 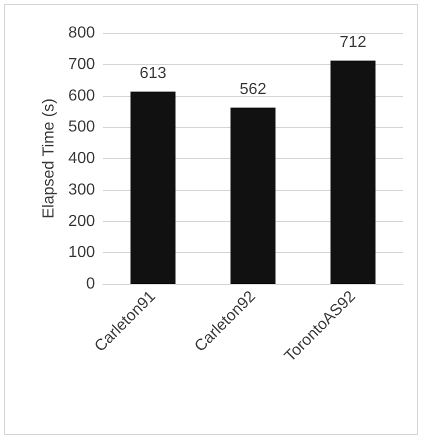 I want to click on y-axis-title: Elapsed Time (s), so click(x=49, y=158).